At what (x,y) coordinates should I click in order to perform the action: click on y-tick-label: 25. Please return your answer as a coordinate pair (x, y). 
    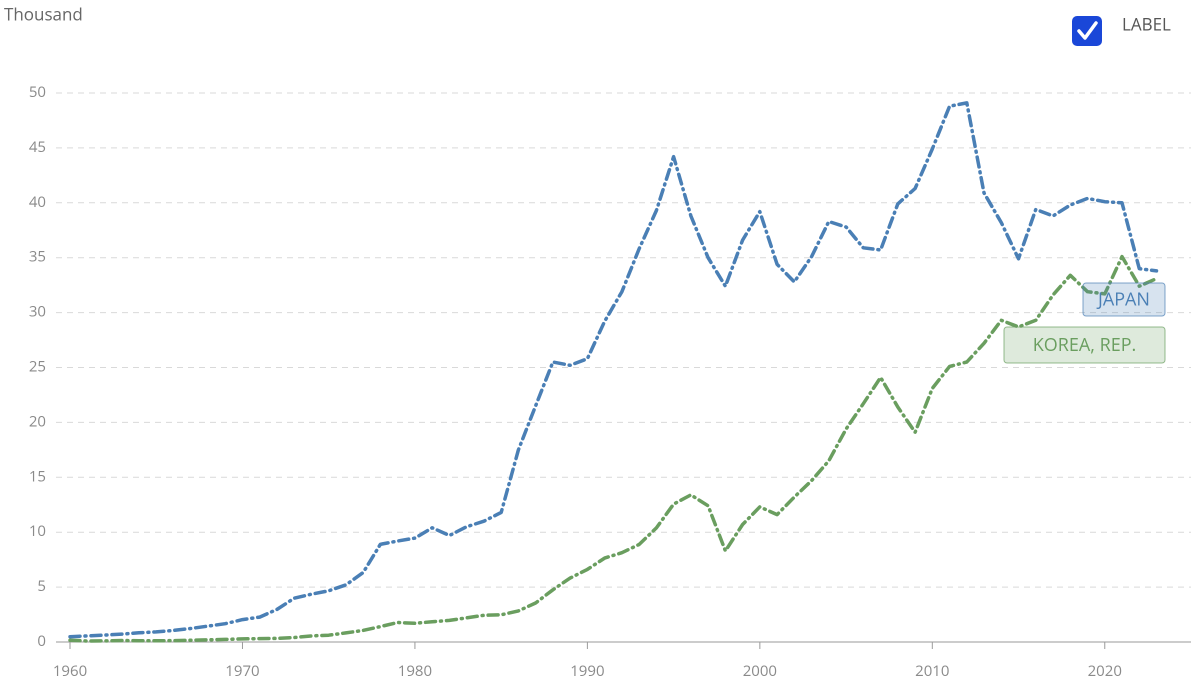
    Looking at the image, I should click on (37, 367).